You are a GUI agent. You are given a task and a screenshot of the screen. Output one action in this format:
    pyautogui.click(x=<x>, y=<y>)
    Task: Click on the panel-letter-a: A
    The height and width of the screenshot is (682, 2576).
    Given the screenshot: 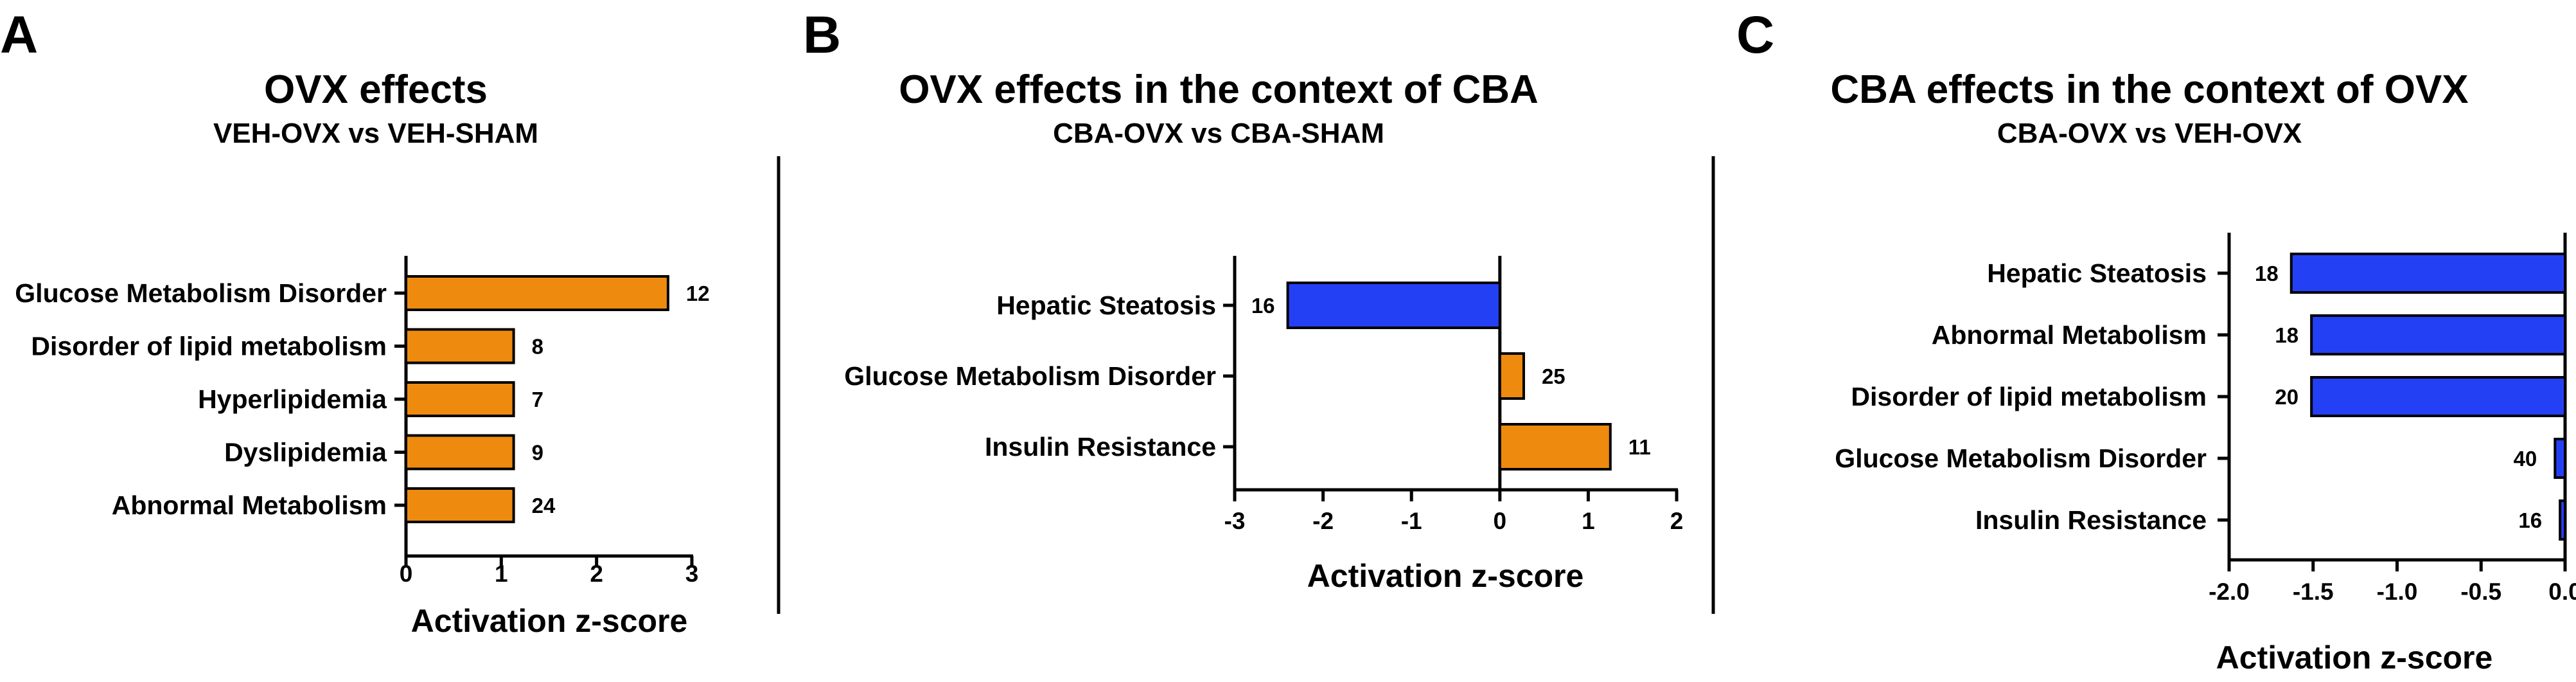 What is the action you would take?
    pyautogui.click(x=19, y=35)
    